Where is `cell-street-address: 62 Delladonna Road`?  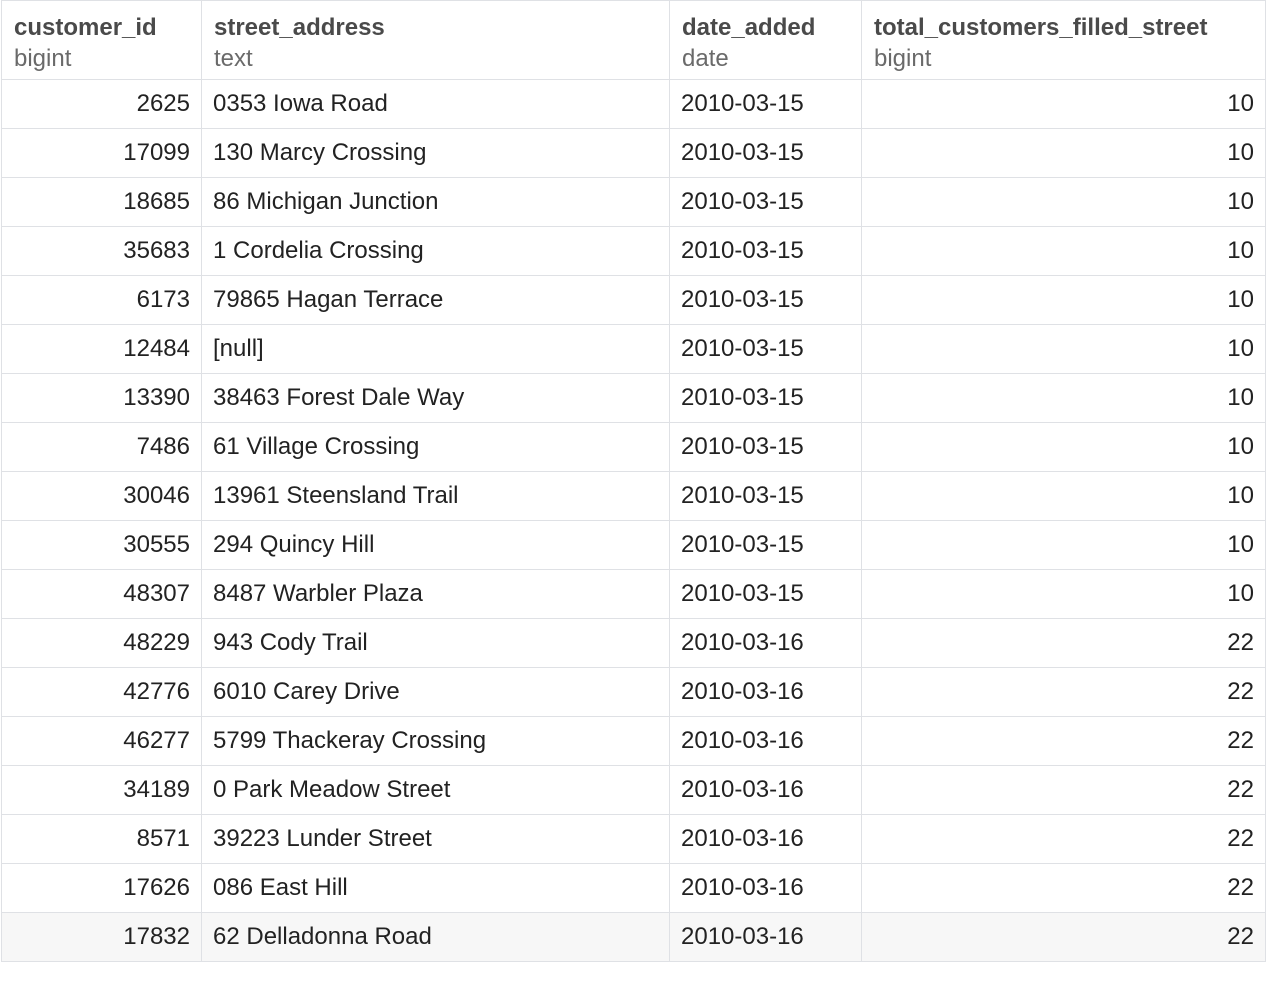 cell-street-address: 62 Delladonna Road is located at coordinates (435, 937).